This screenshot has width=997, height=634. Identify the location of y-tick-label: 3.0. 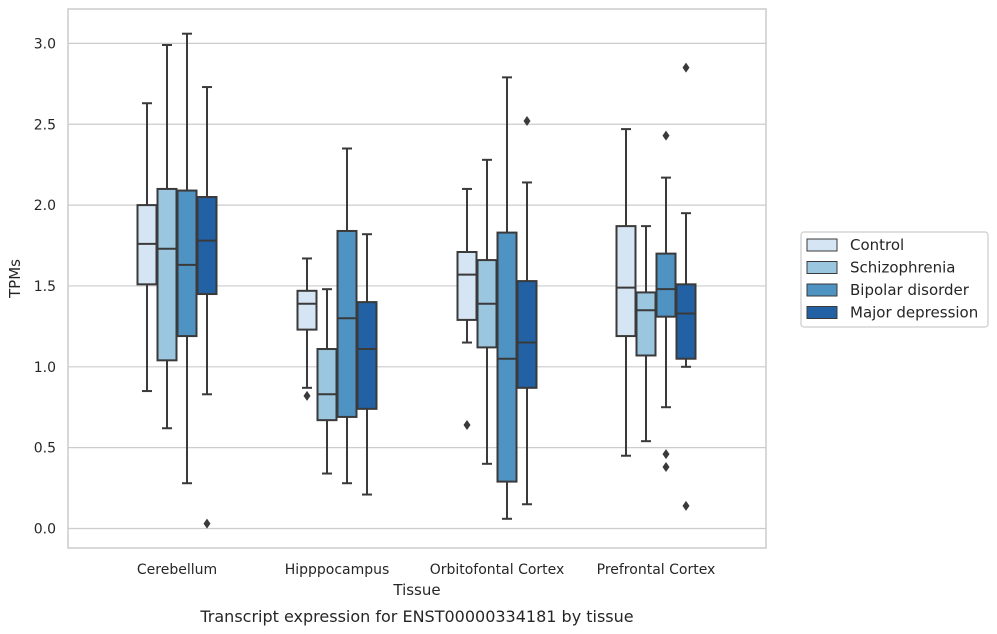
(45, 44).